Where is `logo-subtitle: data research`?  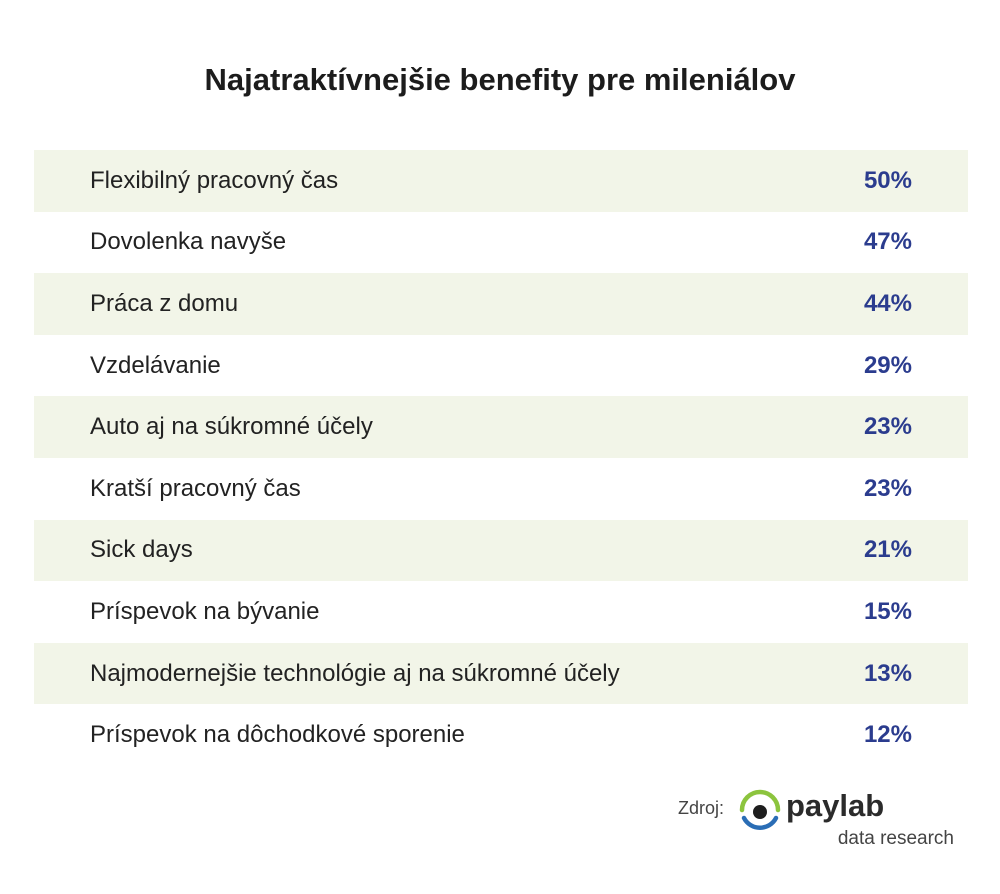
logo-subtitle: data research is located at coordinates (895, 838).